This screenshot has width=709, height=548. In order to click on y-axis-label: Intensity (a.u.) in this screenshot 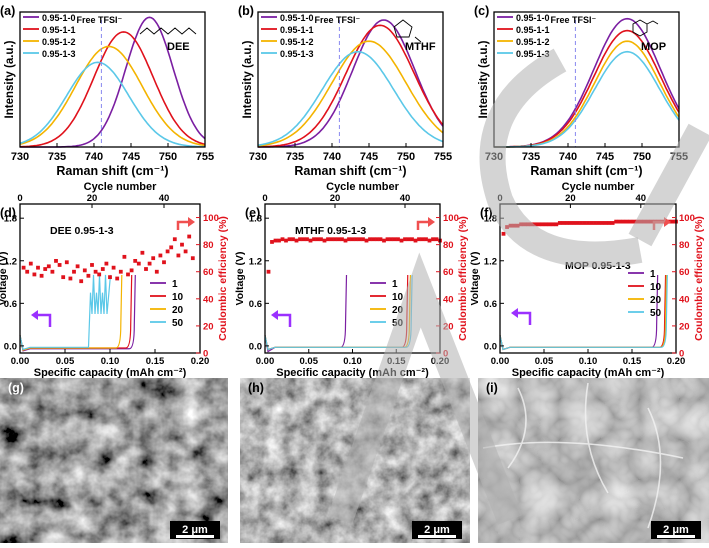, I will do `click(10, 79)`.